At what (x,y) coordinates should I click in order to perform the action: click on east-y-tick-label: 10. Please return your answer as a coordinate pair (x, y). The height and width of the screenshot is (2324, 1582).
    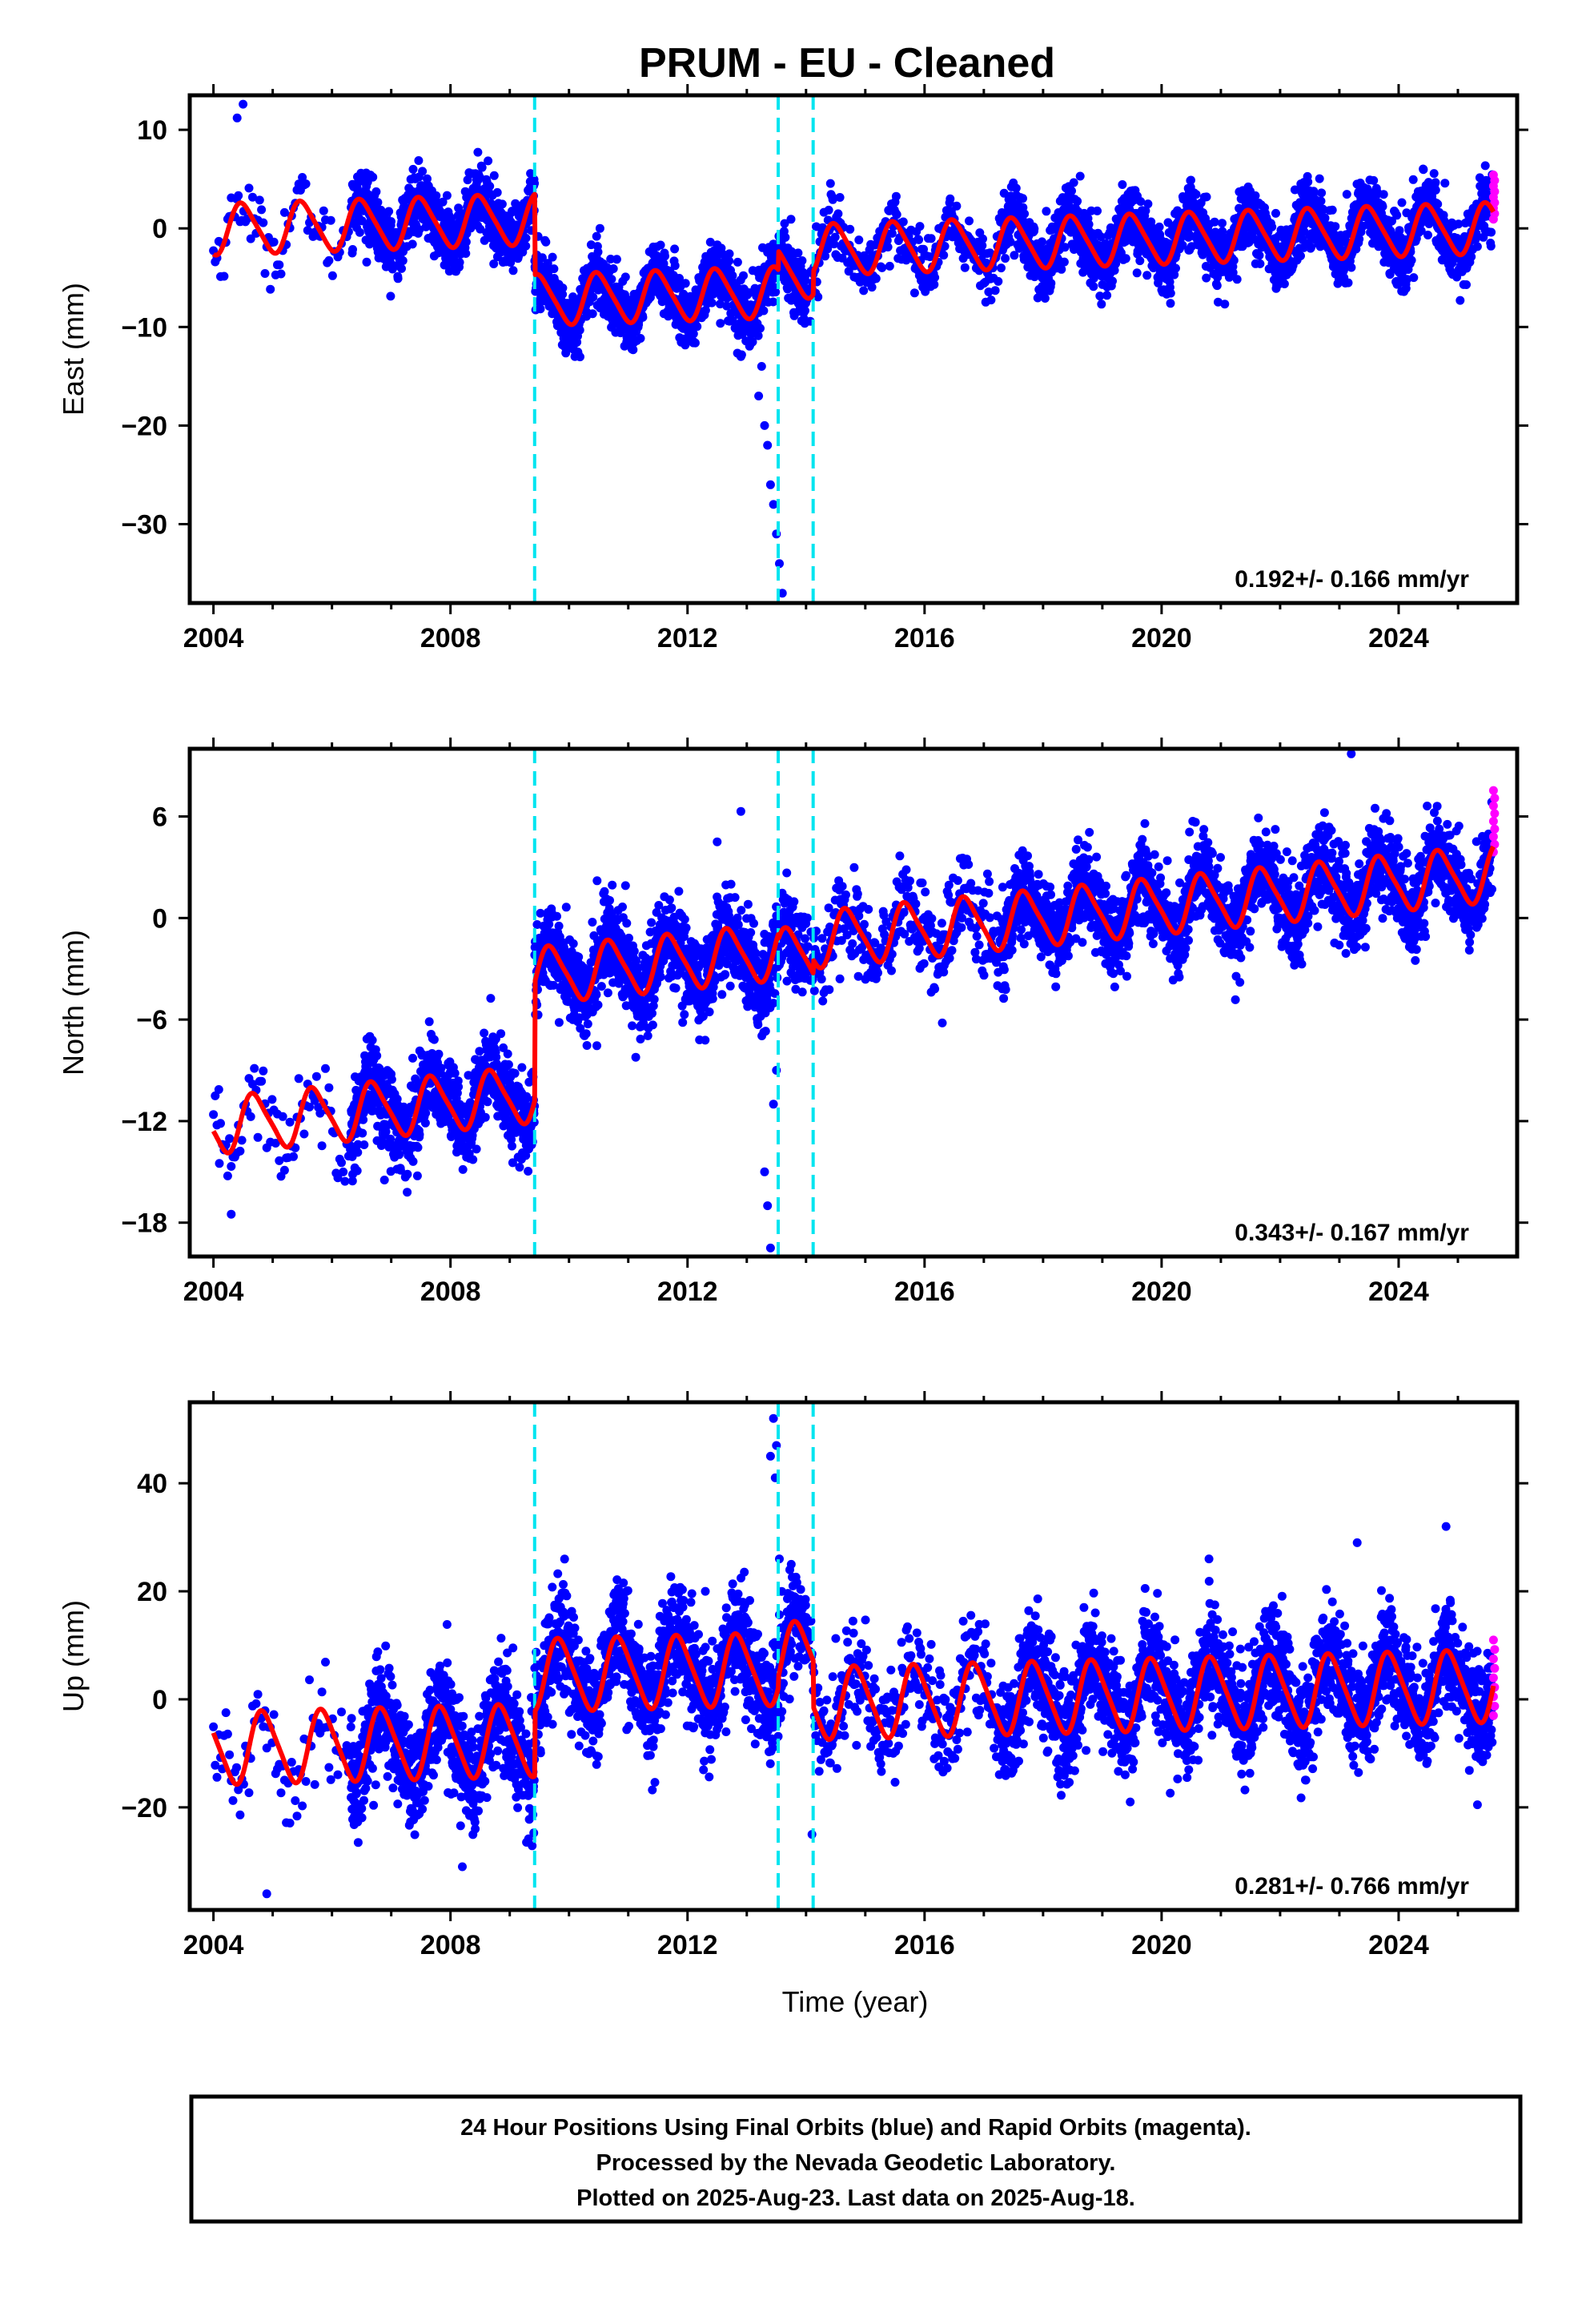
    Looking at the image, I should click on (152, 130).